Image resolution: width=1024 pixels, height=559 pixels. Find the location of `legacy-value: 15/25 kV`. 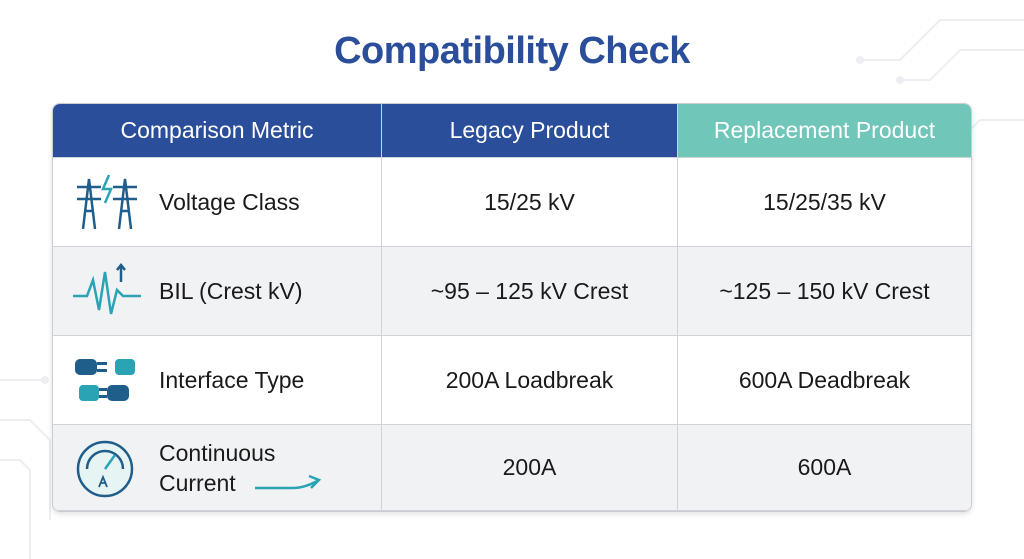

legacy-value: 15/25 kV is located at coordinates (530, 202).